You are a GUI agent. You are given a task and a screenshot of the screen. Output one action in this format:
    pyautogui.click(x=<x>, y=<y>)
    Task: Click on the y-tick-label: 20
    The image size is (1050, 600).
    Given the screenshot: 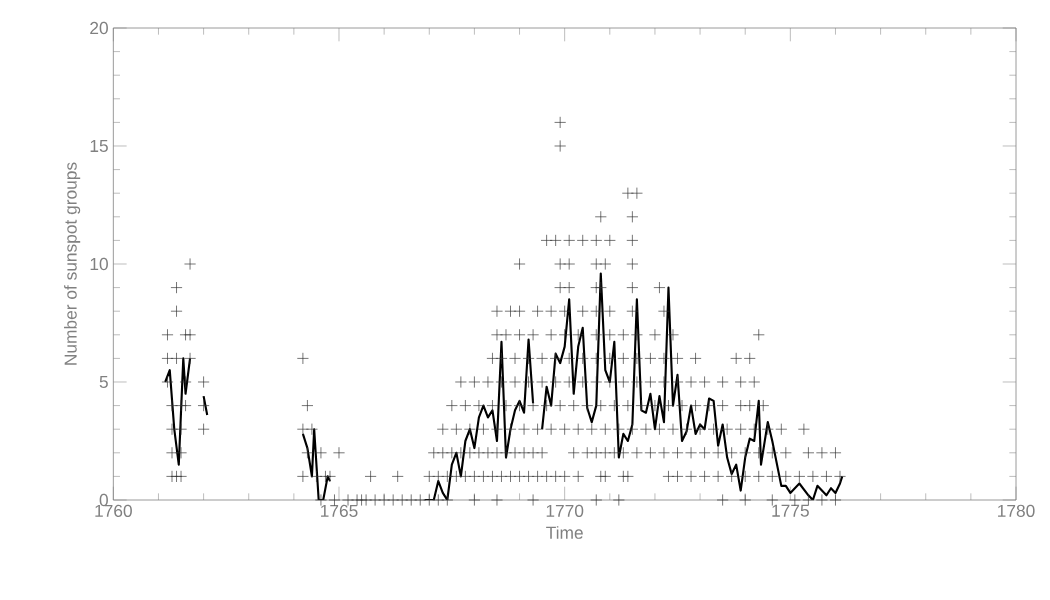 What is the action you would take?
    pyautogui.click(x=99, y=28)
    